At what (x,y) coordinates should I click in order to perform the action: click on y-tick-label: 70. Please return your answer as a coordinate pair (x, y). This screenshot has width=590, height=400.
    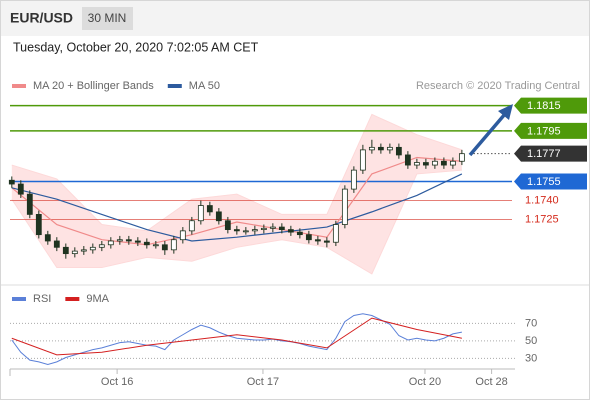
    Looking at the image, I should click on (531, 323).